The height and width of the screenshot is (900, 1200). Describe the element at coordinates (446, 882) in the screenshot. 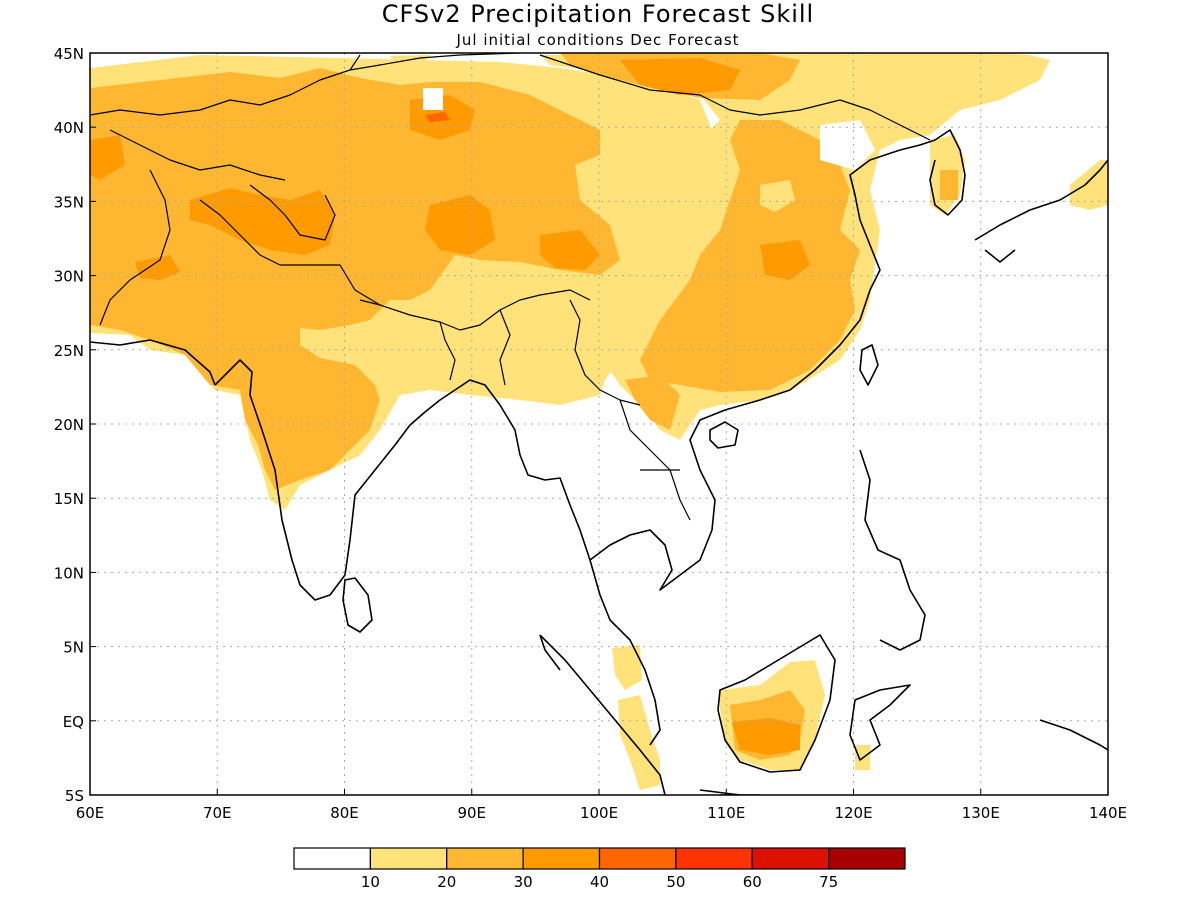

I see `legend-label: 20` at that location.